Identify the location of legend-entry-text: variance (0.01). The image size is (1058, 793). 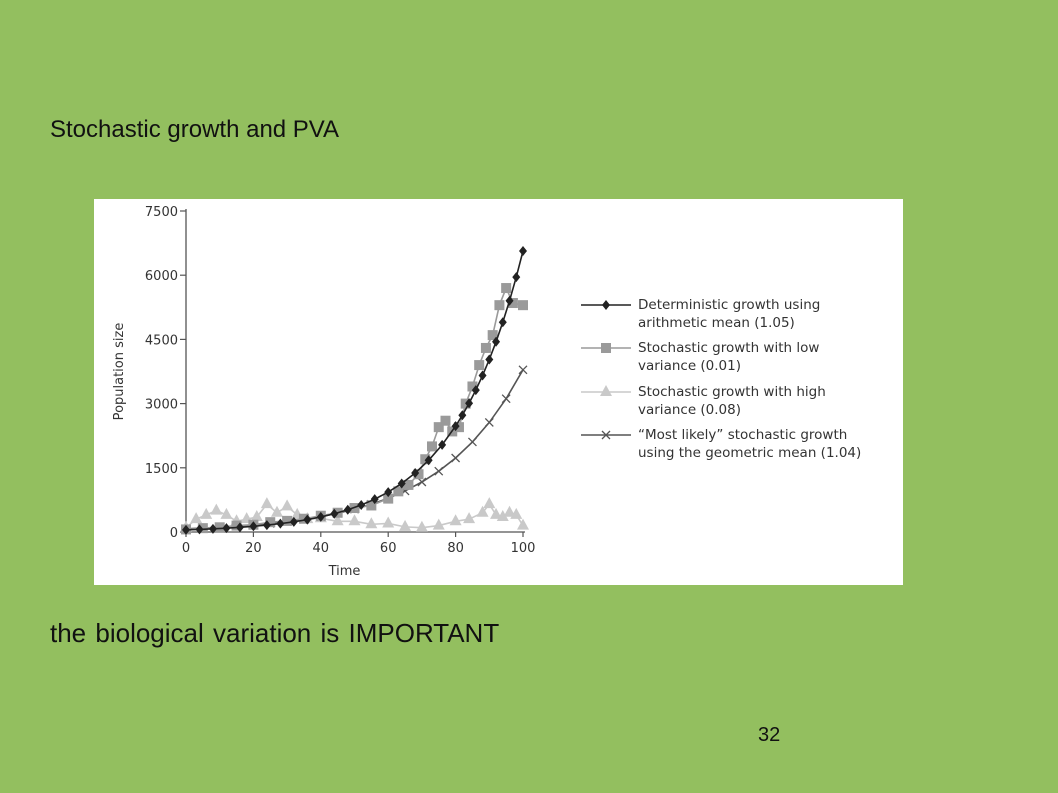
(689, 366).